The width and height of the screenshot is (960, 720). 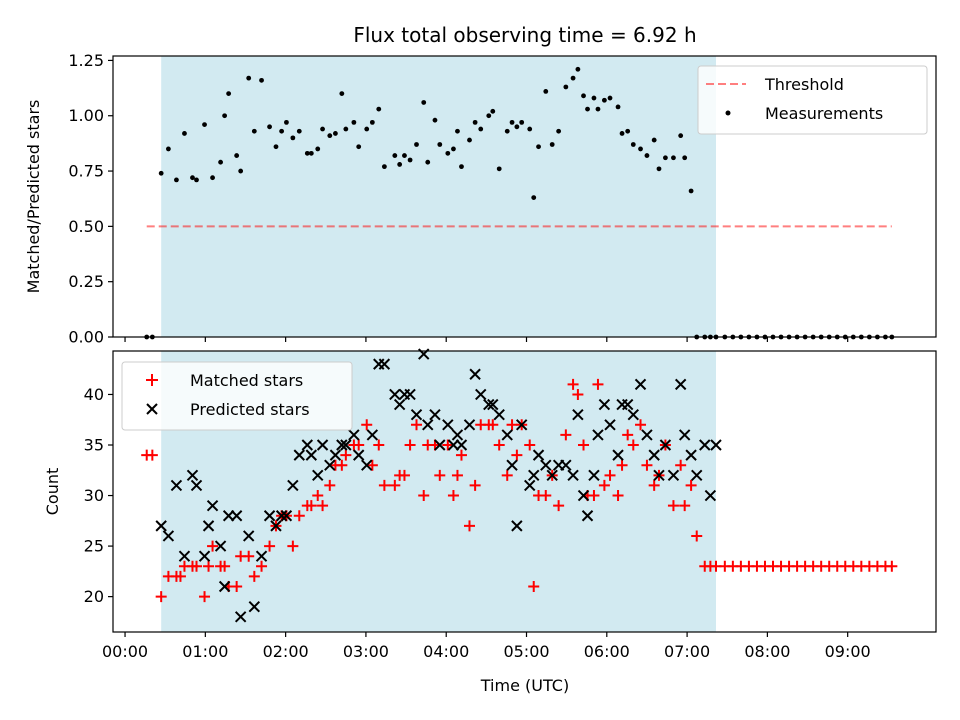 I want to click on y-tick-label: 1.25, so click(x=86, y=60).